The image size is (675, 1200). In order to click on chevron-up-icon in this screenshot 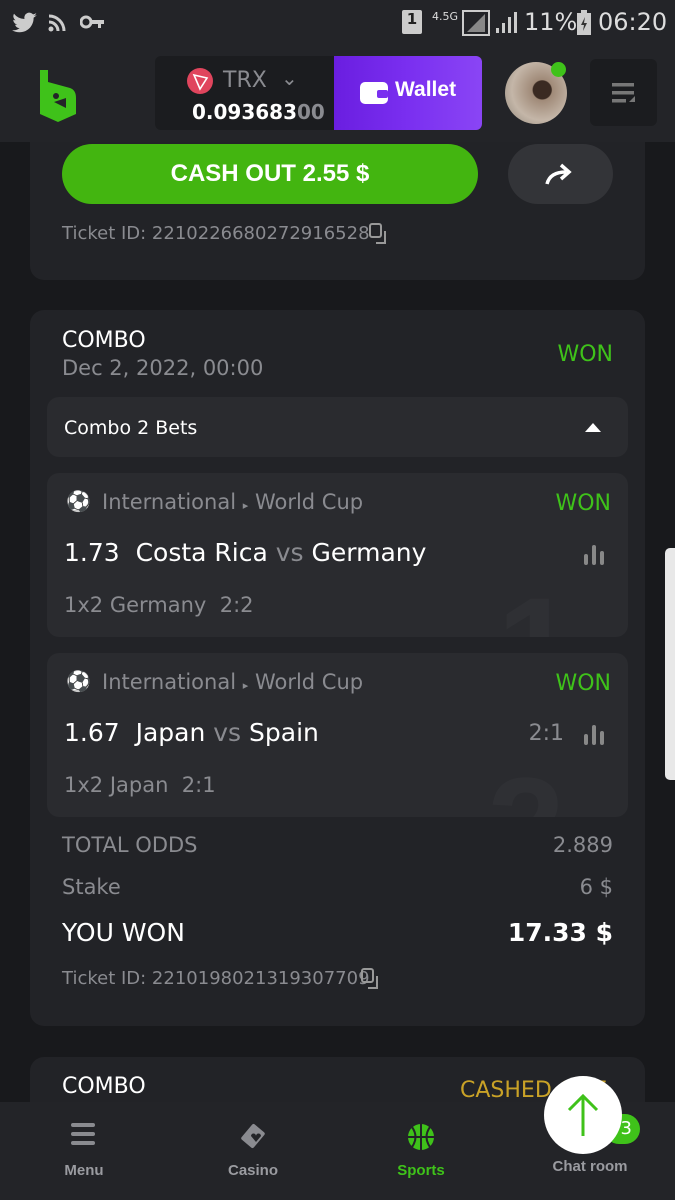, I will do `click(593, 427)`.